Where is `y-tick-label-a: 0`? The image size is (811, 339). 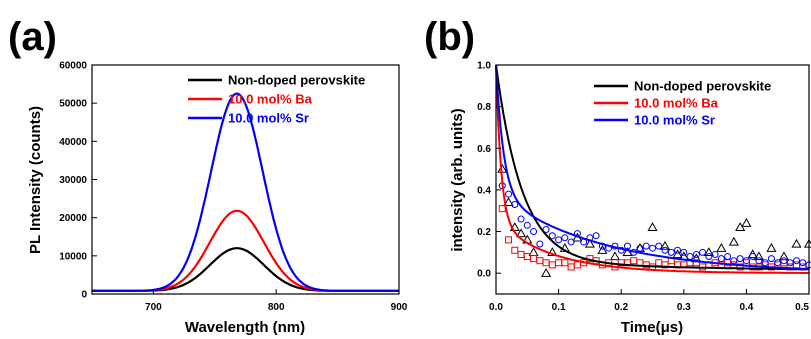
y-tick-label-a: 0 is located at coordinates (84, 295).